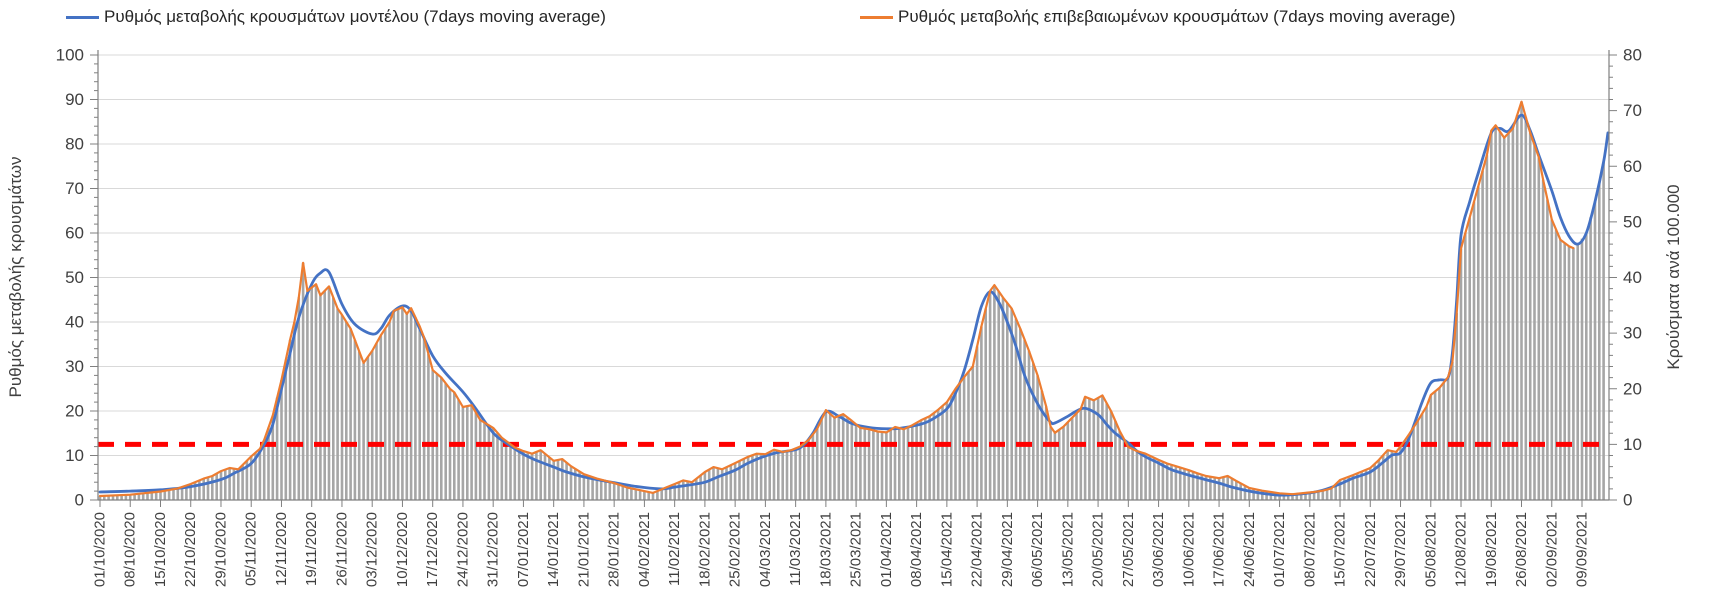 The image size is (1712, 601). Describe the element at coordinates (1279, 549) in the screenshot. I see `svg-text: 01/07/2021` at that location.